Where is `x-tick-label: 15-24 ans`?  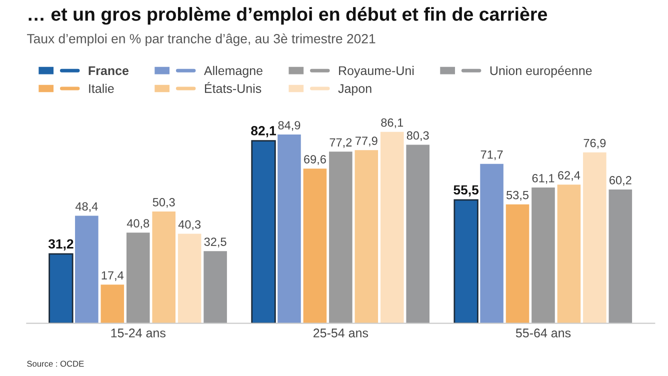
x-tick-label: 15-24 ans is located at coordinates (138, 333).